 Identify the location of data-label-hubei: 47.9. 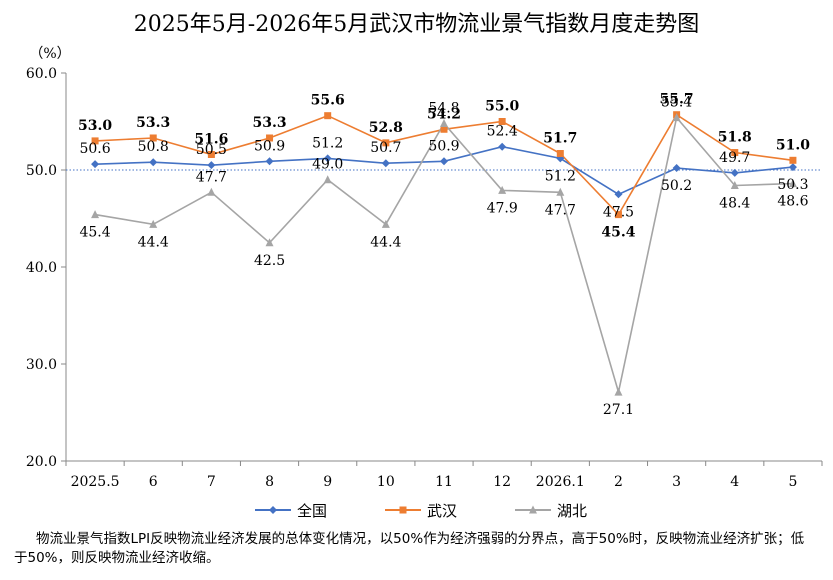
(502, 208).